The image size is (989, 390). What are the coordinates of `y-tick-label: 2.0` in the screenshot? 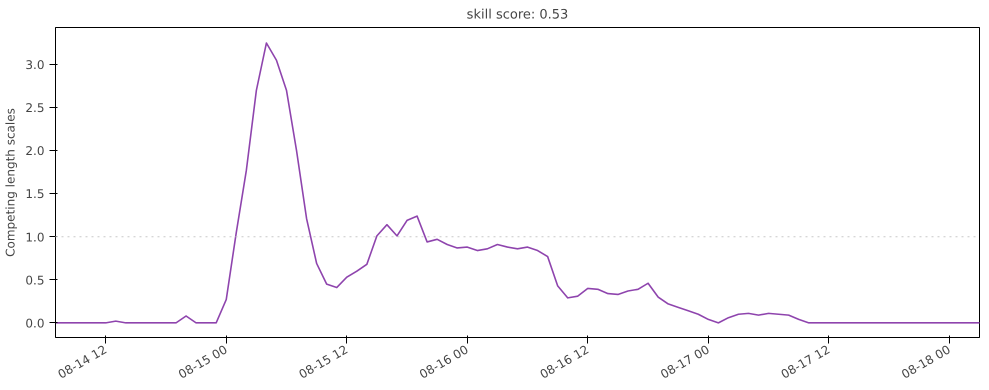 It's located at (35, 151).